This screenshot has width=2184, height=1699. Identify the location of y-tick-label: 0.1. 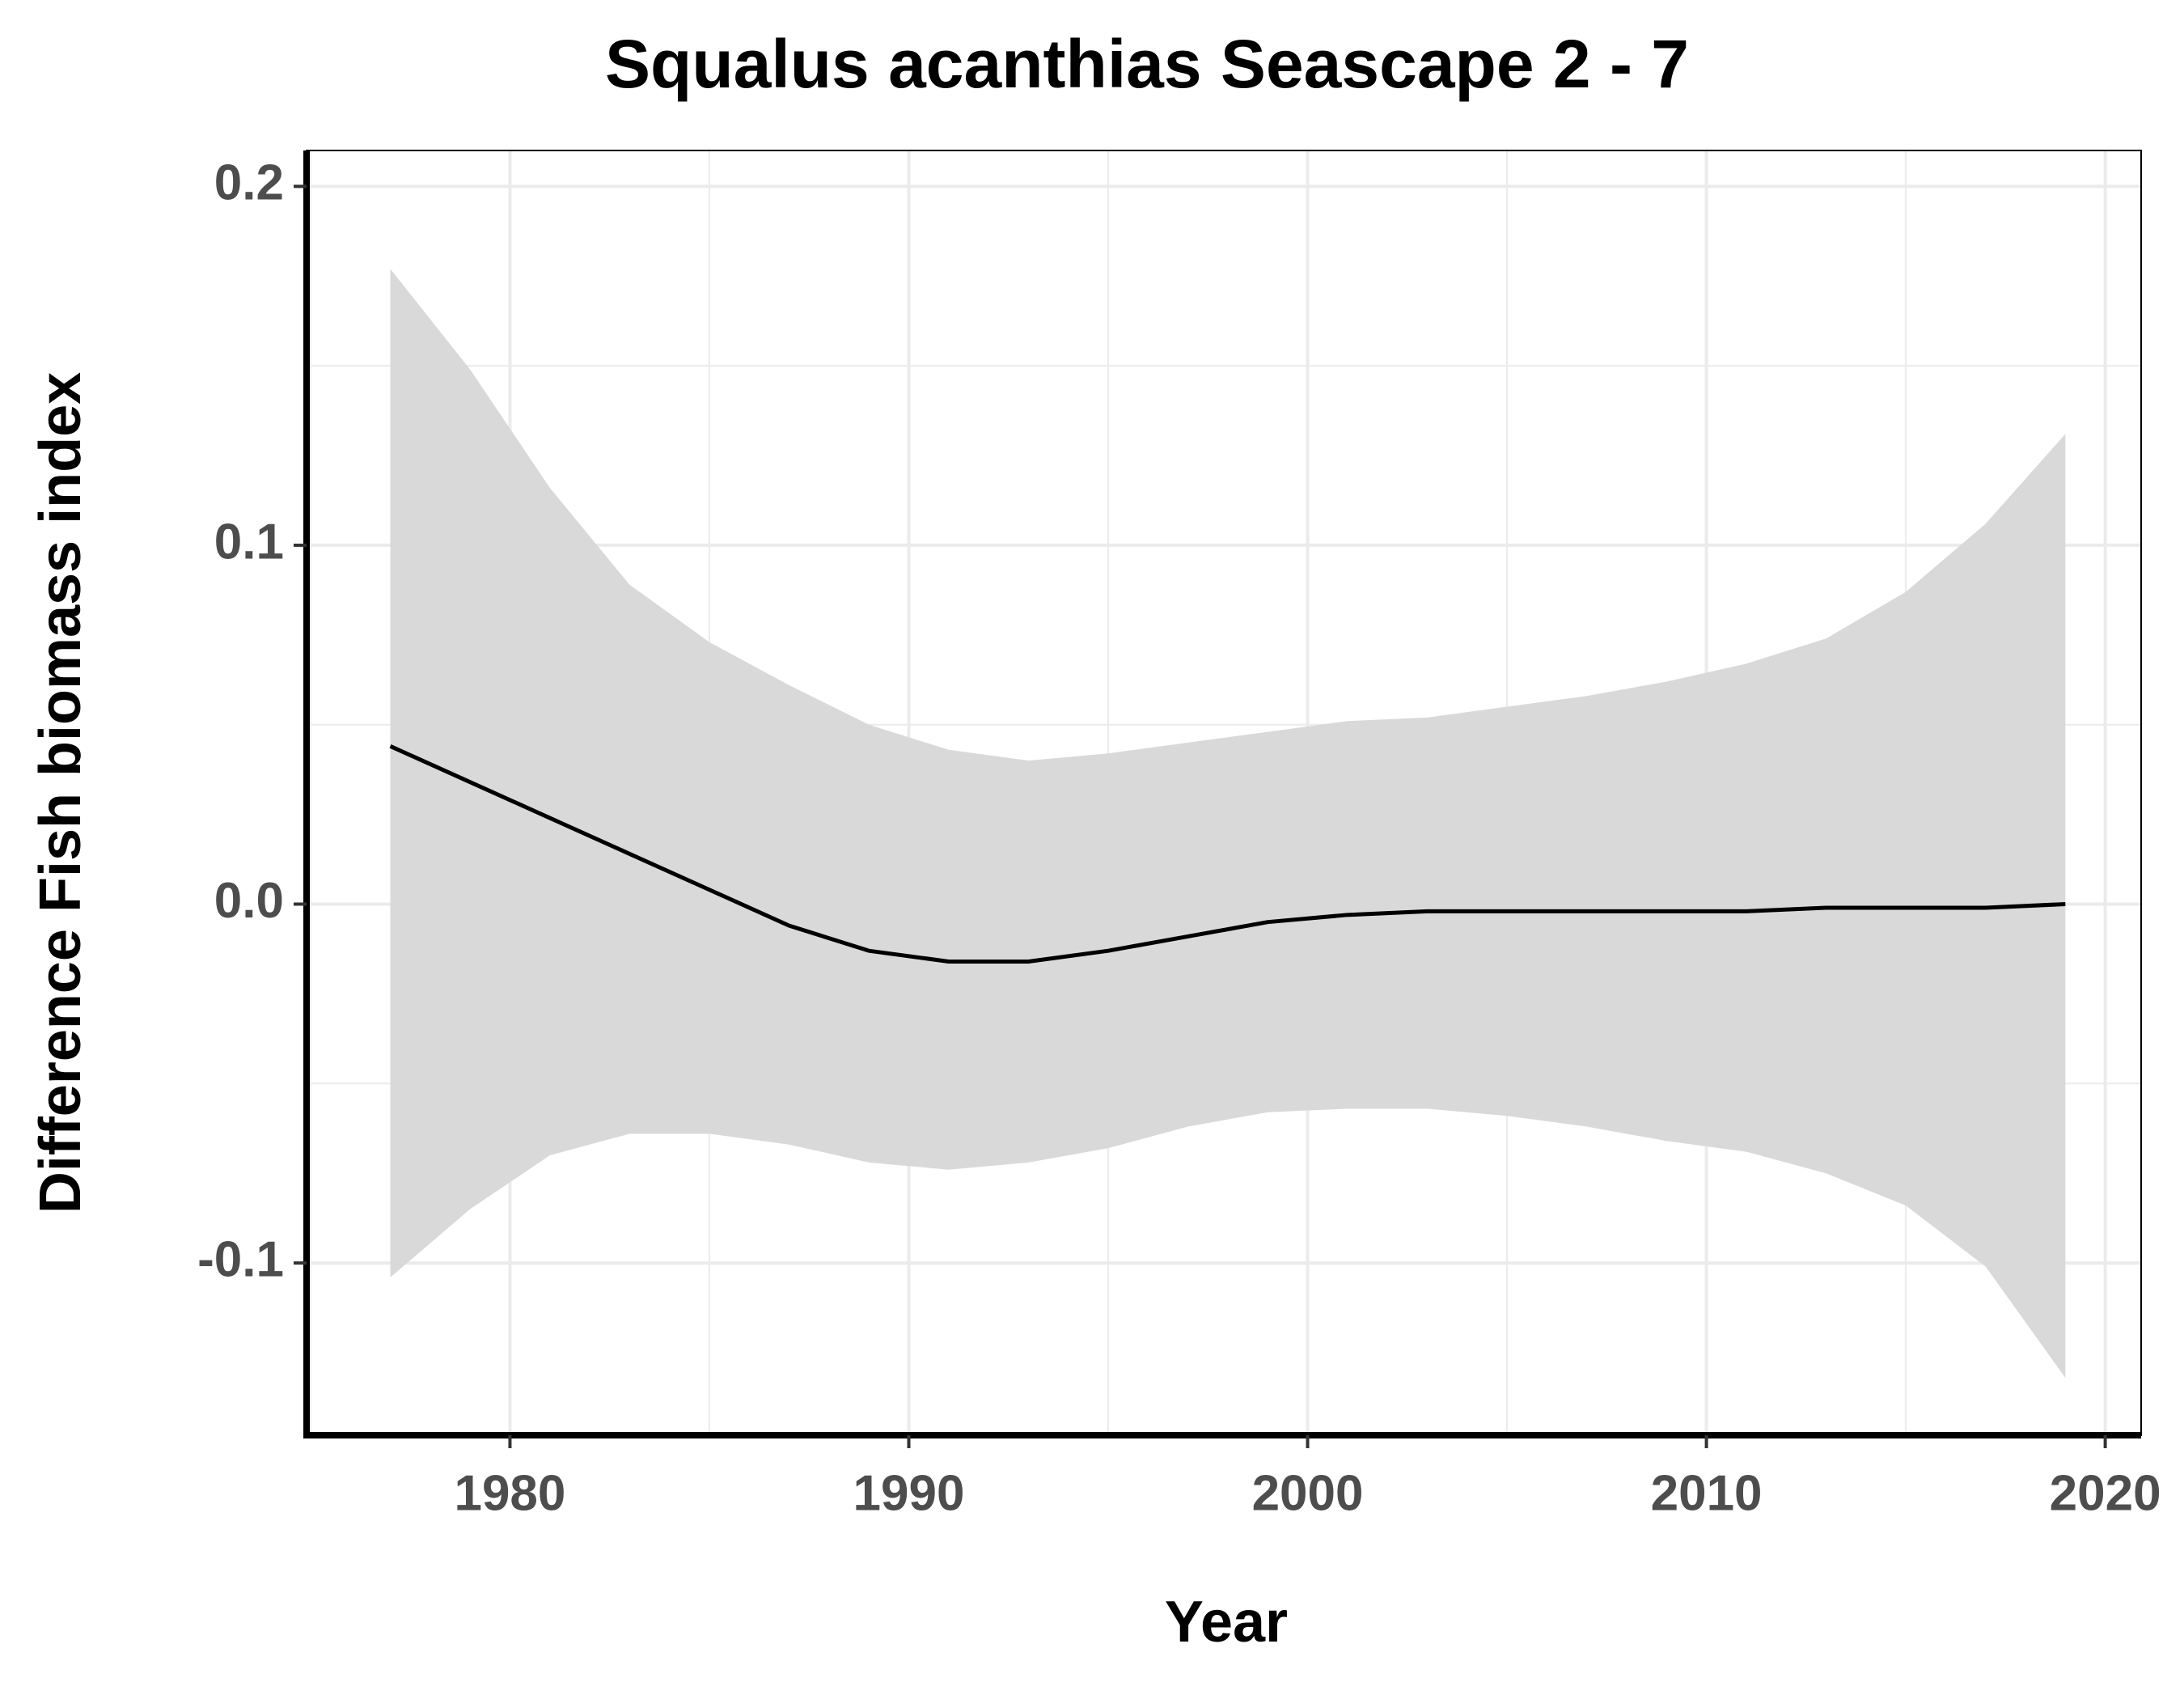
(249, 542).